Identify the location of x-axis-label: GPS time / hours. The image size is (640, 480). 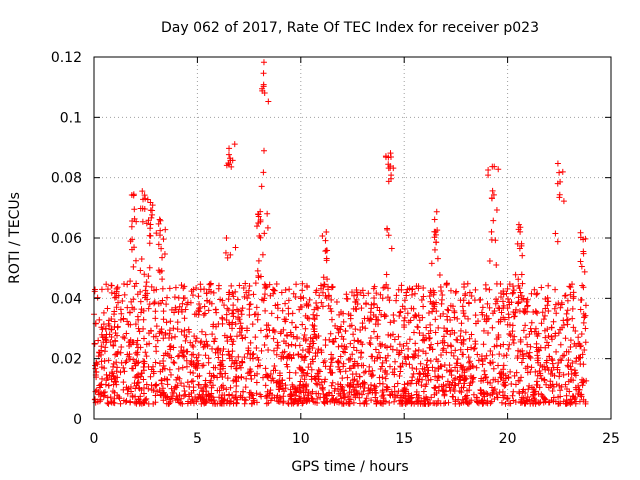
(349, 467).